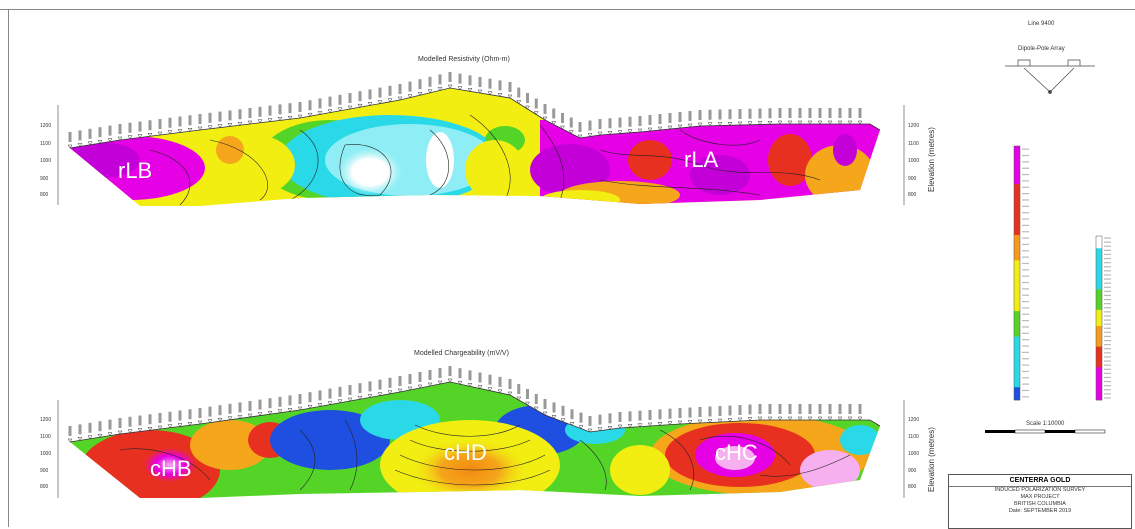 The width and height of the screenshot is (1135, 529). Describe the element at coordinates (1040, 511) in the screenshot. I see `title-block-date: Date: SEPTEMBER 2019` at that location.